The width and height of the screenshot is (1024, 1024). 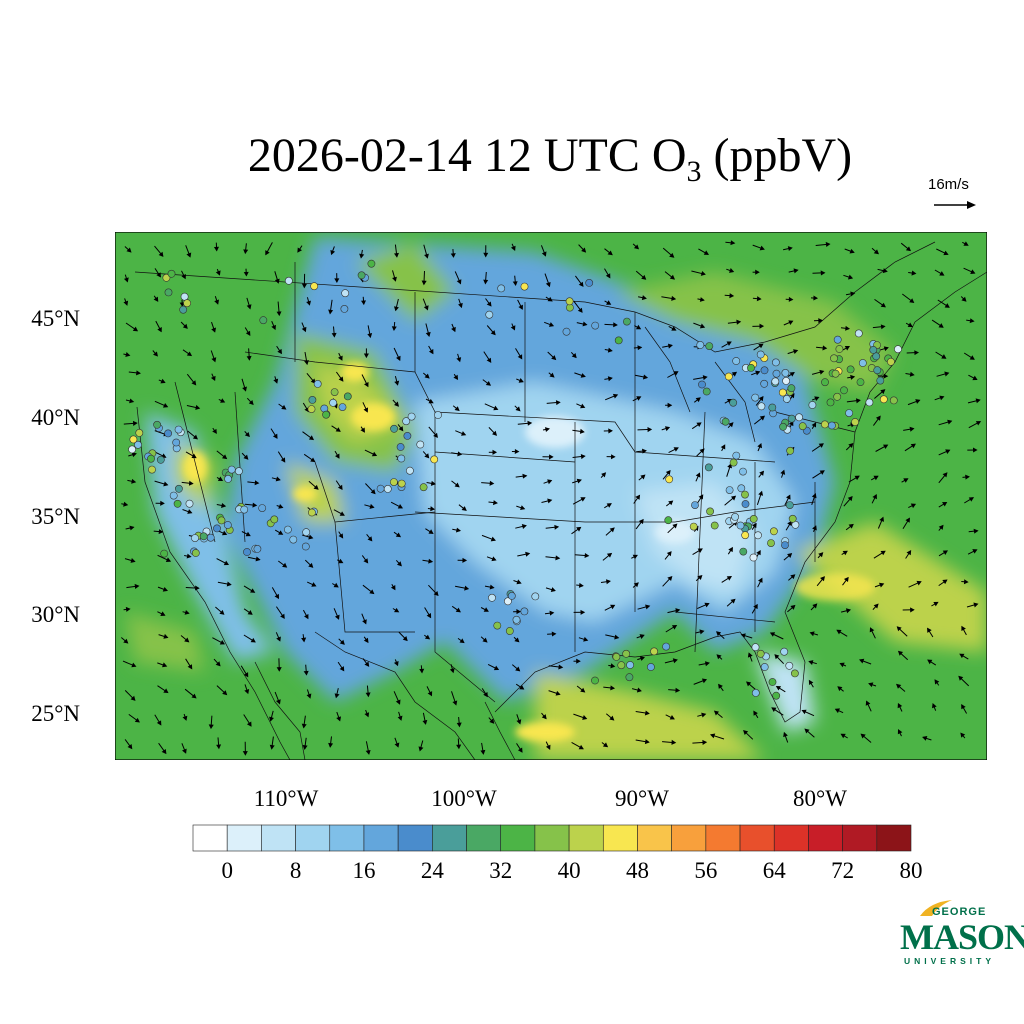 What do you see at coordinates (960, 934) in the screenshot?
I see `gmu-logo: GEORGE MASON UNIVERSITY` at bounding box center [960, 934].